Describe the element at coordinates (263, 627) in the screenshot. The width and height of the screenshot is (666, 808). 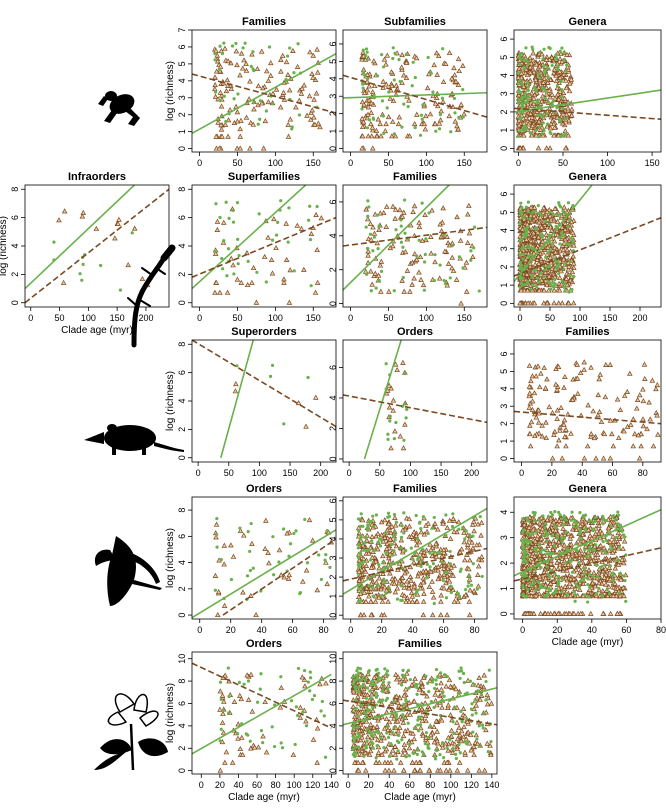
I see `x-axis: 0 20 40 60 80` at that location.